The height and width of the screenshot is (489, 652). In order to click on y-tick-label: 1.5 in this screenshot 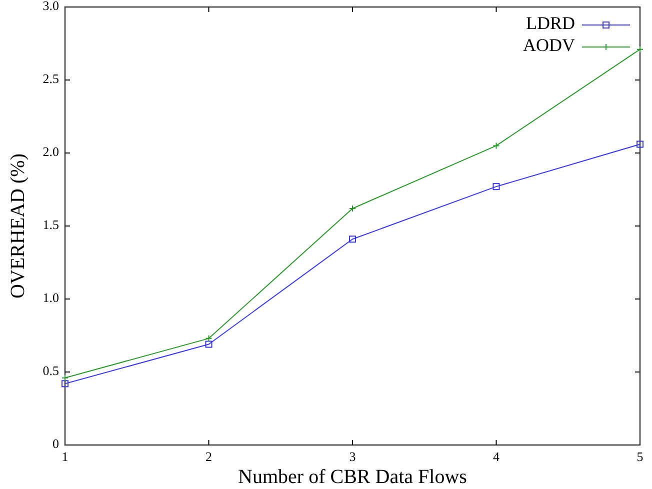, I will do `click(50, 224)`.